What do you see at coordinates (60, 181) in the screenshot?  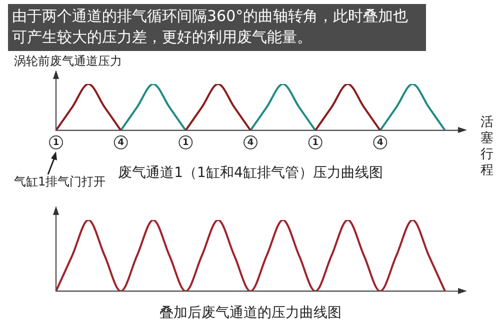 I see `text: 气缸1排气门打开` at bounding box center [60, 181].